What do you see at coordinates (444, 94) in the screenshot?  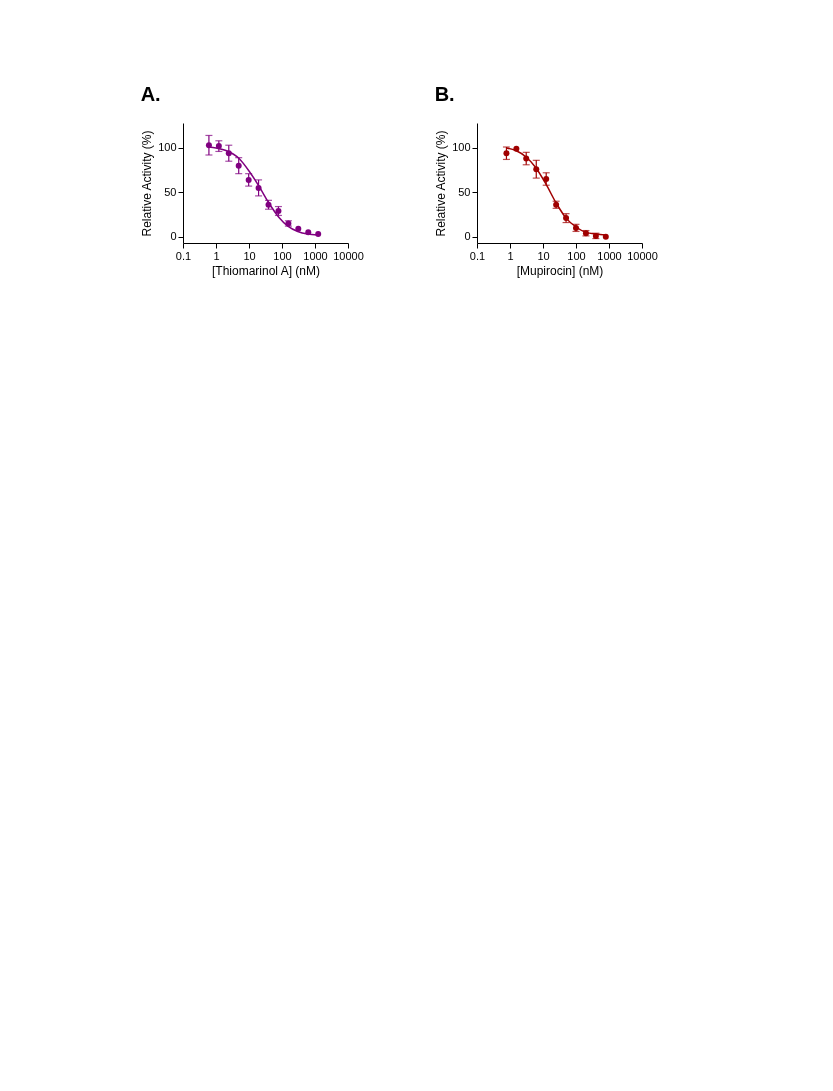 I see `chart-title: B.` at bounding box center [444, 94].